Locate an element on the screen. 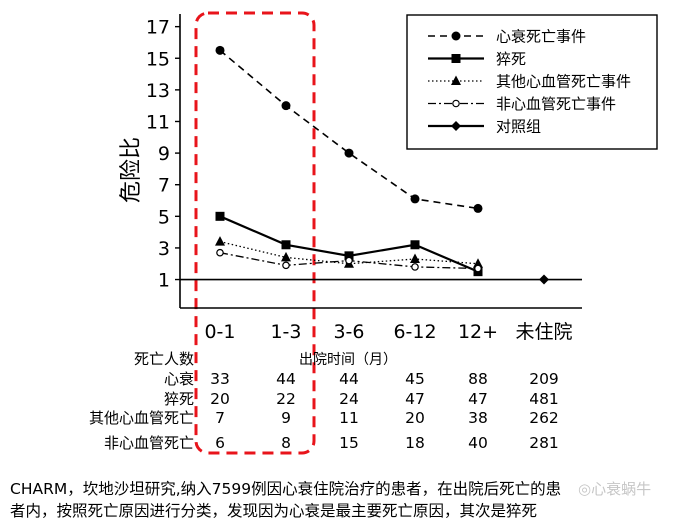  table-cell: 281 is located at coordinates (544, 443).